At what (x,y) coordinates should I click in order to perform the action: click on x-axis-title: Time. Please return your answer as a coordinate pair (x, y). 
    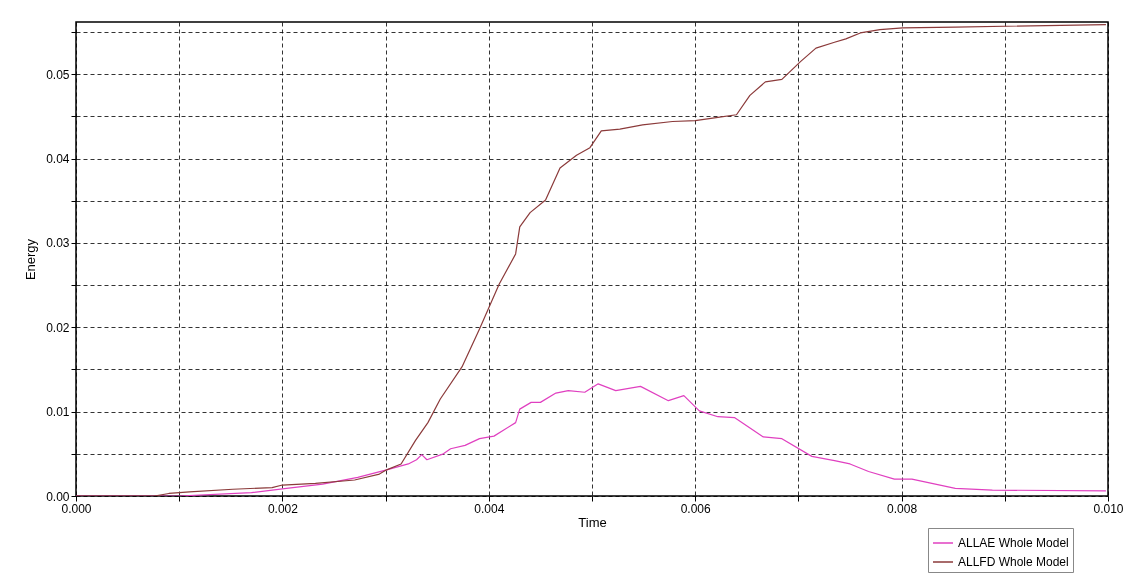
    Looking at the image, I should click on (592, 522).